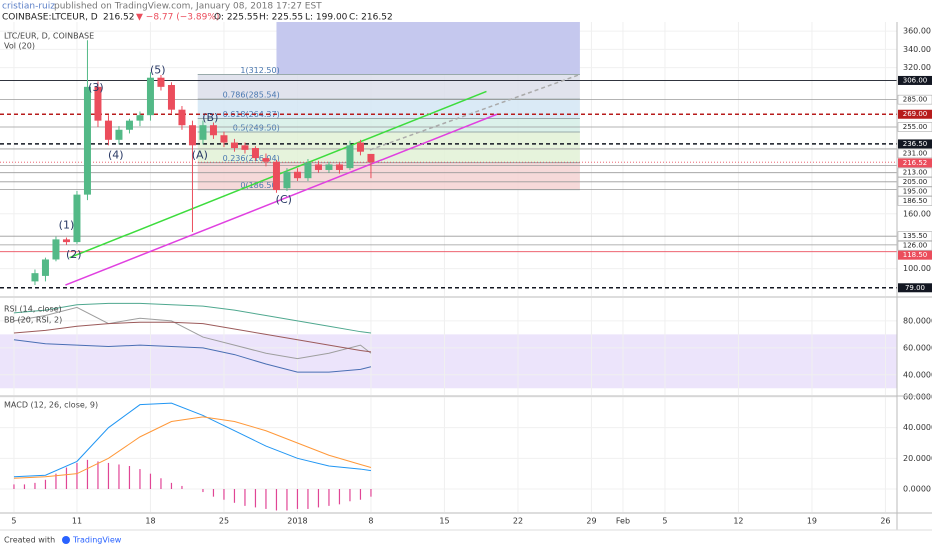 The image size is (932, 550). What do you see at coordinates (33, 309) in the screenshot?
I see `rsi-title: RSI (14, close)` at bounding box center [33, 309].